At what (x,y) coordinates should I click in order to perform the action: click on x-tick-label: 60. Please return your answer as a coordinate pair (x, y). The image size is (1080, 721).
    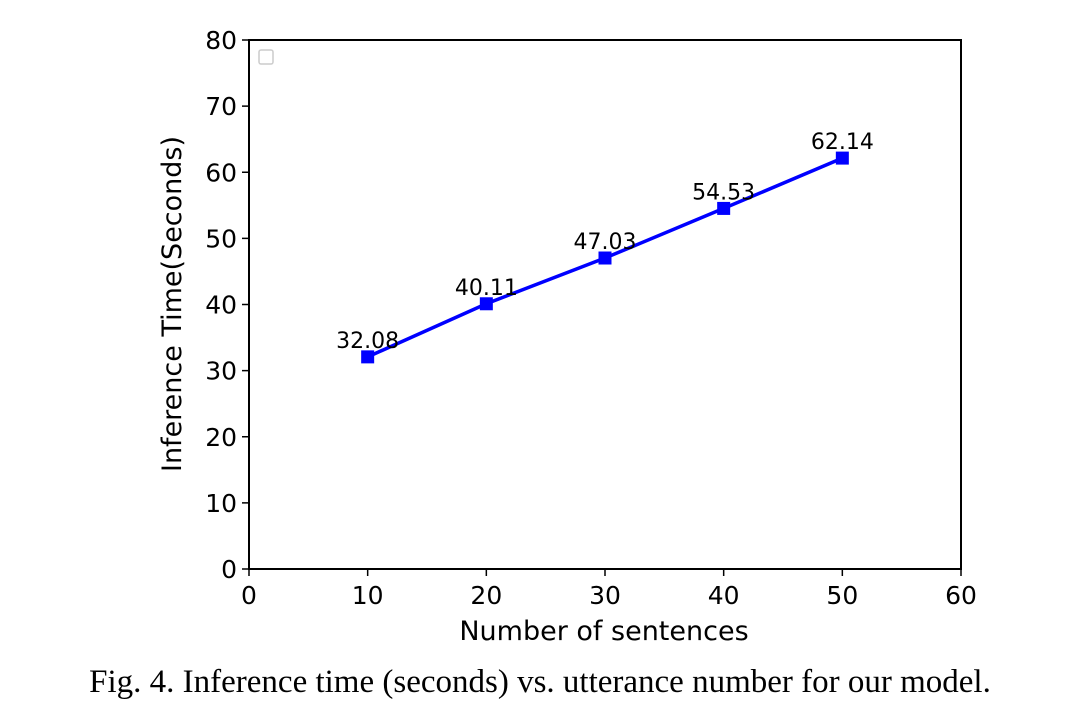
    Looking at the image, I should click on (961, 595).